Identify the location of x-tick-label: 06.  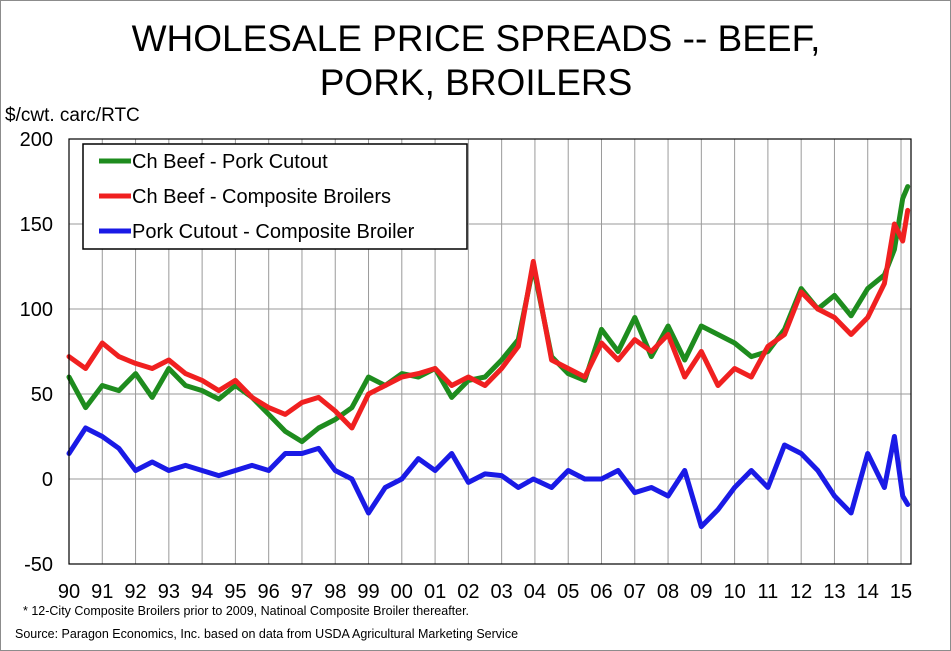
(601, 592).